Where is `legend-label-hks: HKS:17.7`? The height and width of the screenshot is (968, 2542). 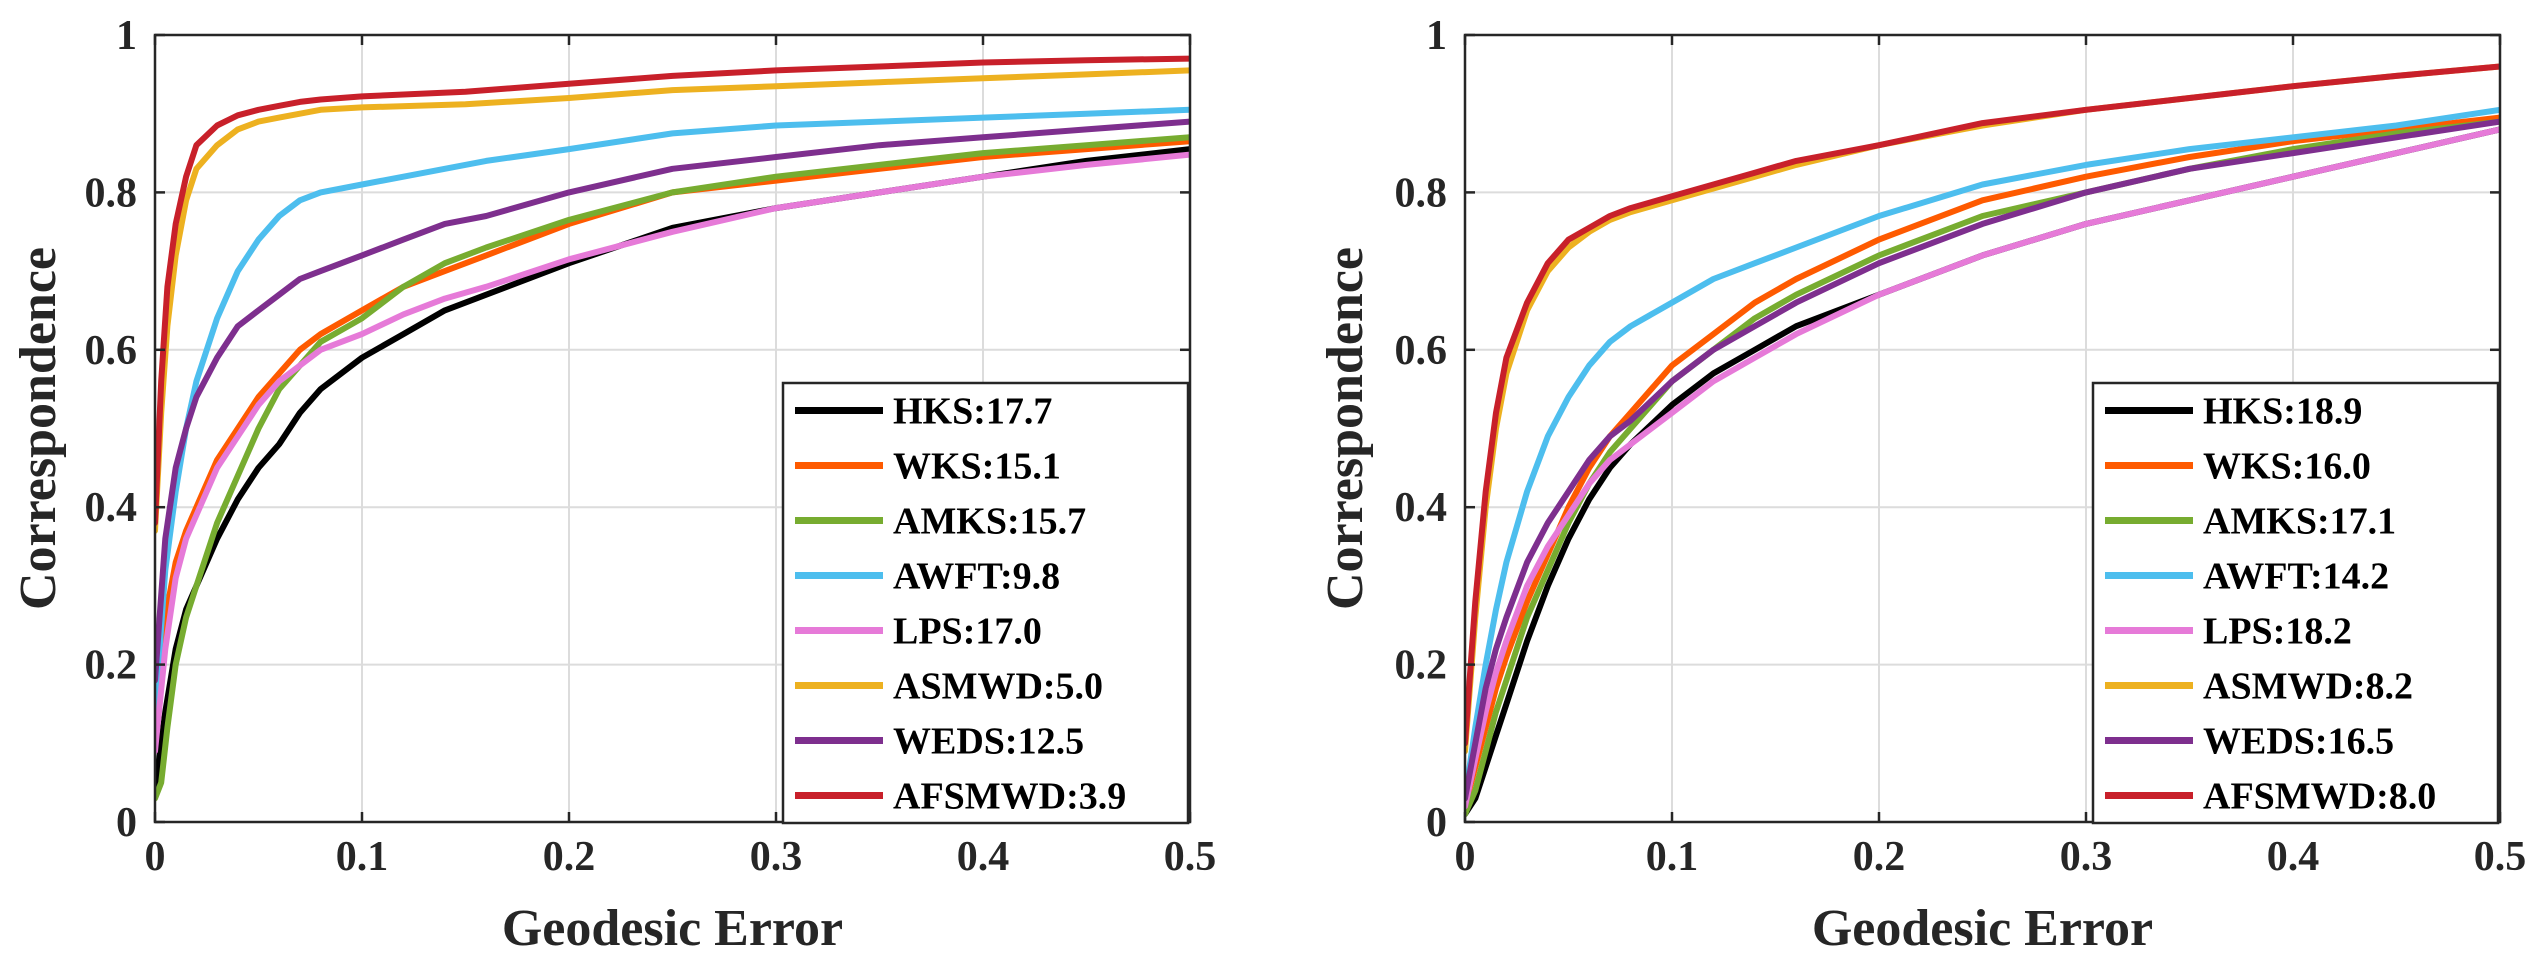 legend-label-hks: HKS:17.7 is located at coordinates (972, 412).